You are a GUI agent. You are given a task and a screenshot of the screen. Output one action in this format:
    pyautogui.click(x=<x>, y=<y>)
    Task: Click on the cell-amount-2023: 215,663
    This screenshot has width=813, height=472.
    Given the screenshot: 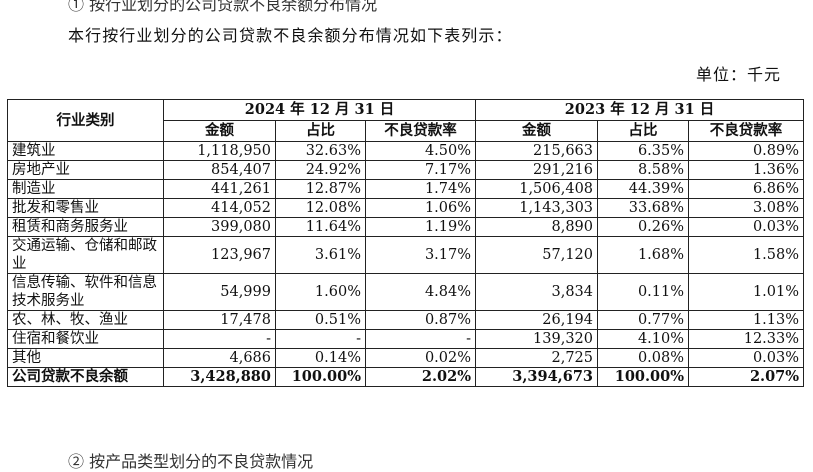 What is the action you would take?
    pyautogui.click(x=537, y=151)
    